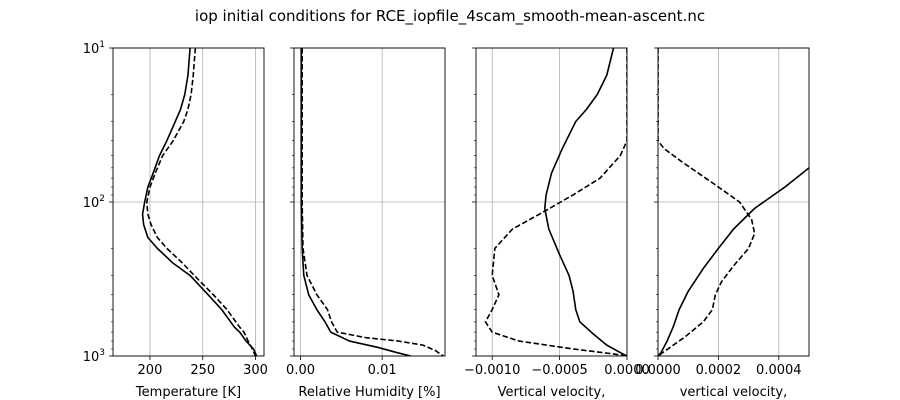 The height and width of the screenshot is (400, 900). Describe the element at coordinates (255, 370) in the screenshot. I see `x-tick-label: 300` at that location.